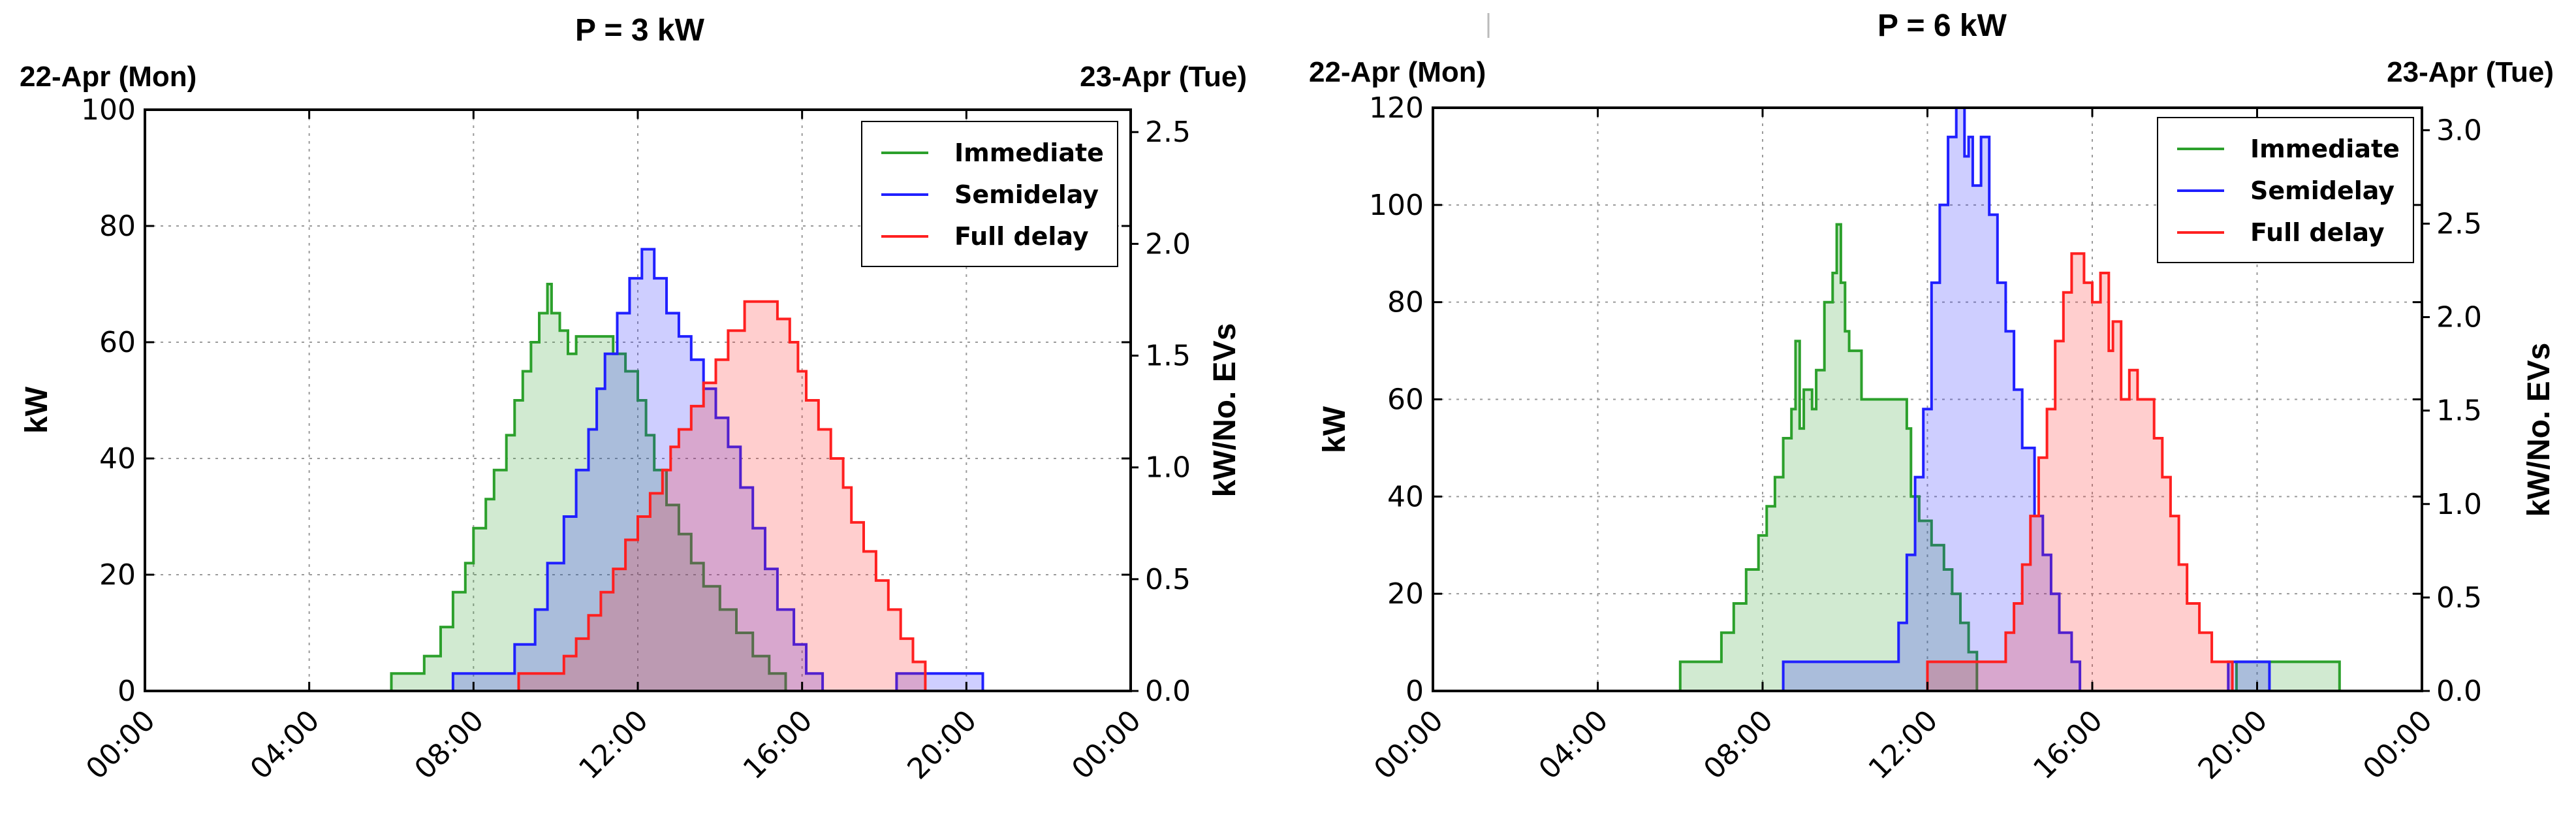 The height and width of the screenshot is (817, 2576). I want to click on y-right-tick-label: 3.0, so click(2459, 130).